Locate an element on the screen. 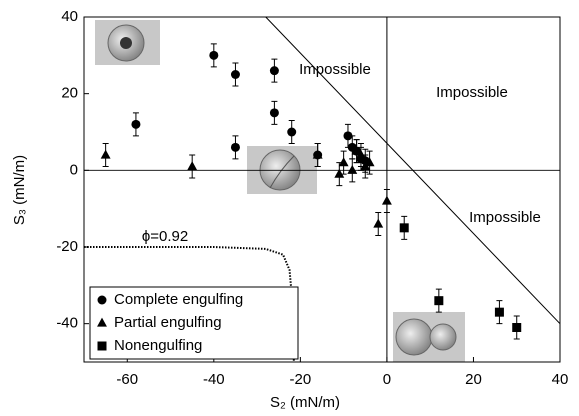 The image size is (579, 416). legend-label: Complete engulfing is located at coordinates (178, 299).